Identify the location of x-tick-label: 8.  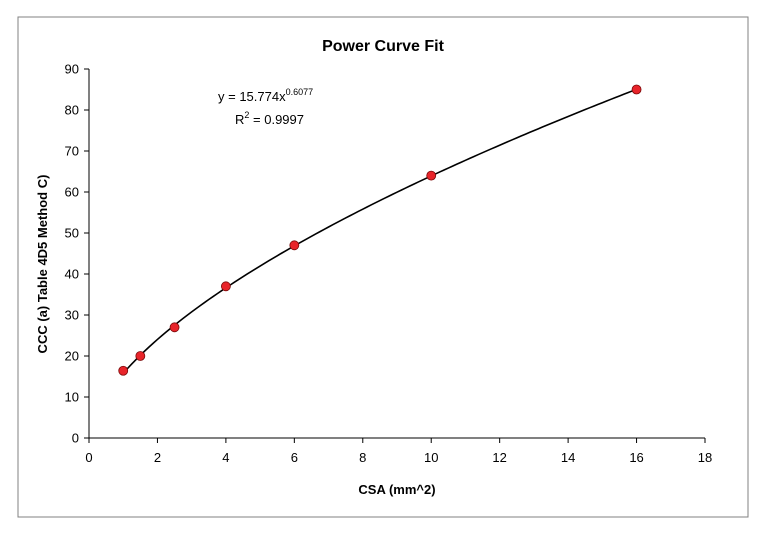
(362, 457).